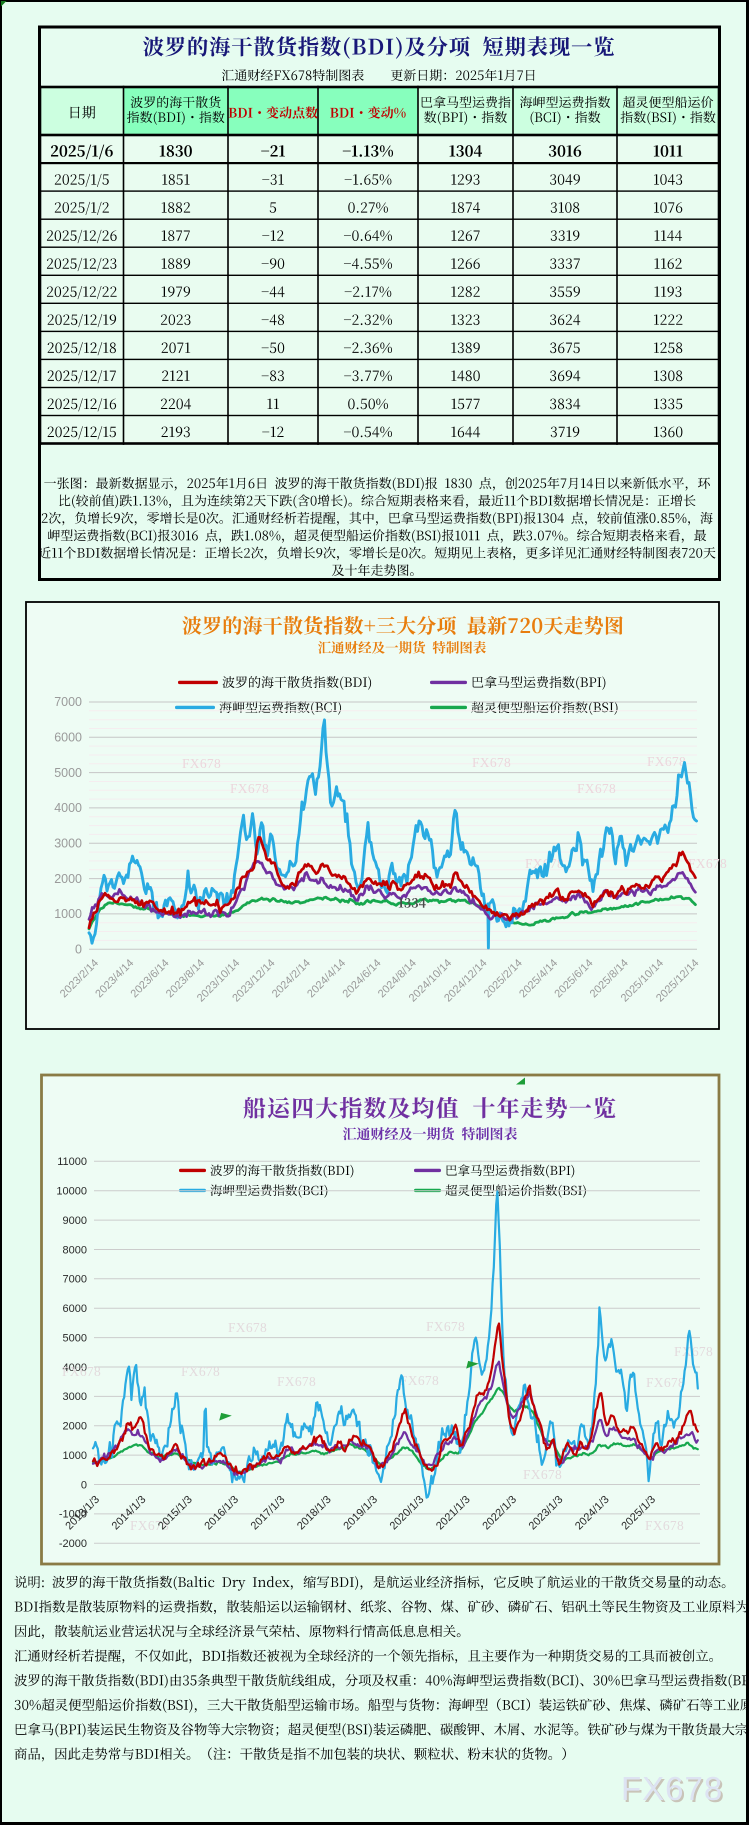 The height and width of the screenshot is (1825, 749). What do you see at coordinates (71, 1192) in the screenshot?
I see `svg-text: 10000` at bounding box center [71, 1192].